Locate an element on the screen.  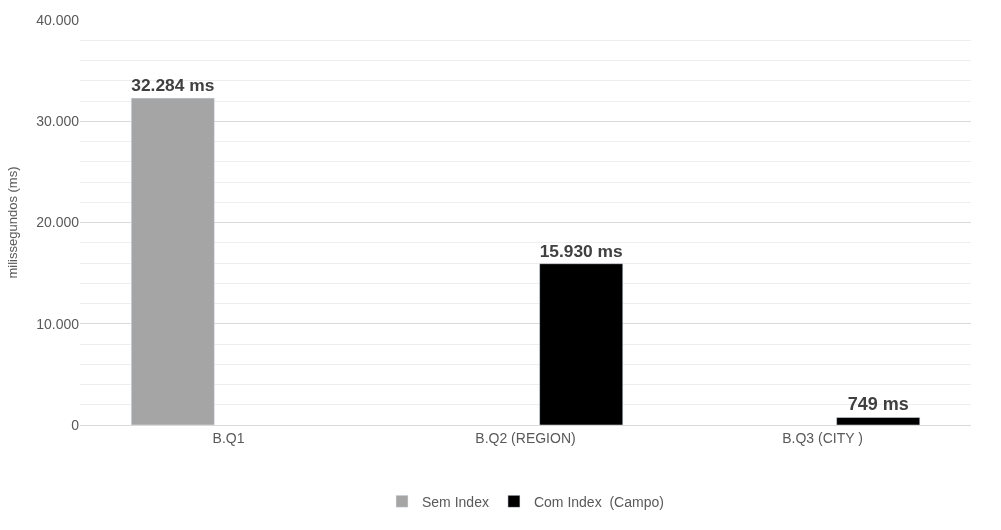
data-label: 749 ms is located at coordinates (878, 404).